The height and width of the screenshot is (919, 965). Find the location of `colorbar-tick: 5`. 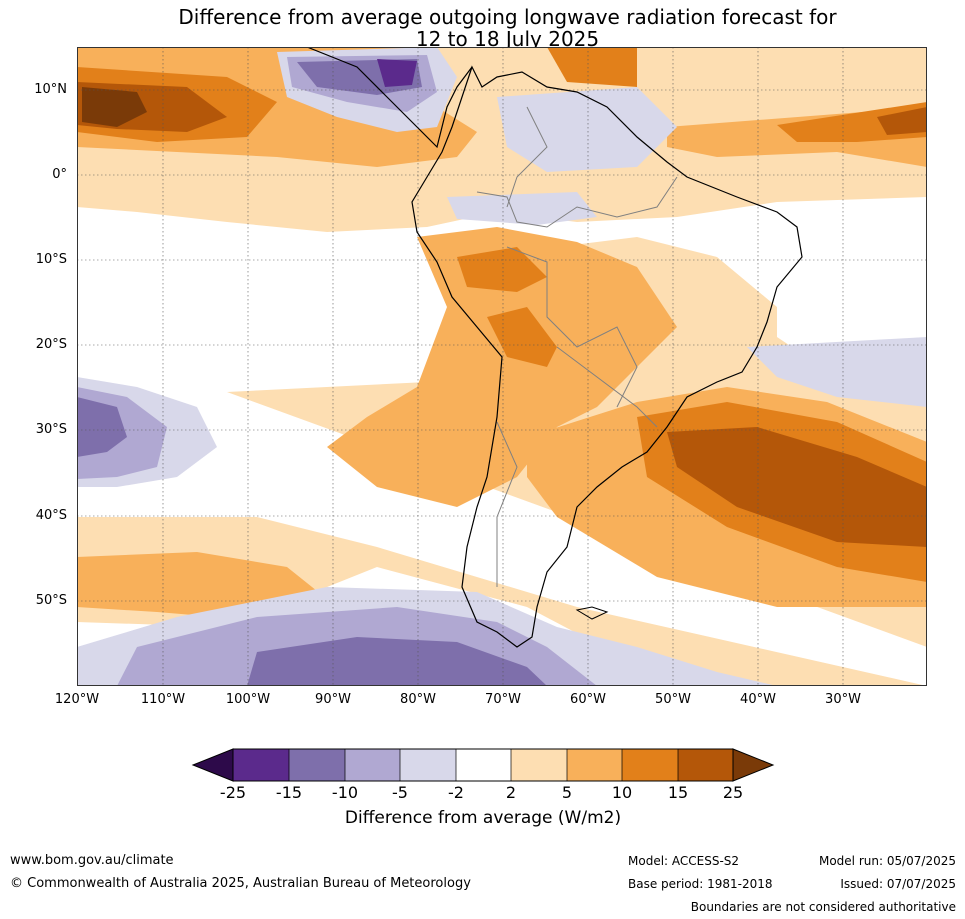

colorbar-tick: 5 is located at coordinates (567, 792).